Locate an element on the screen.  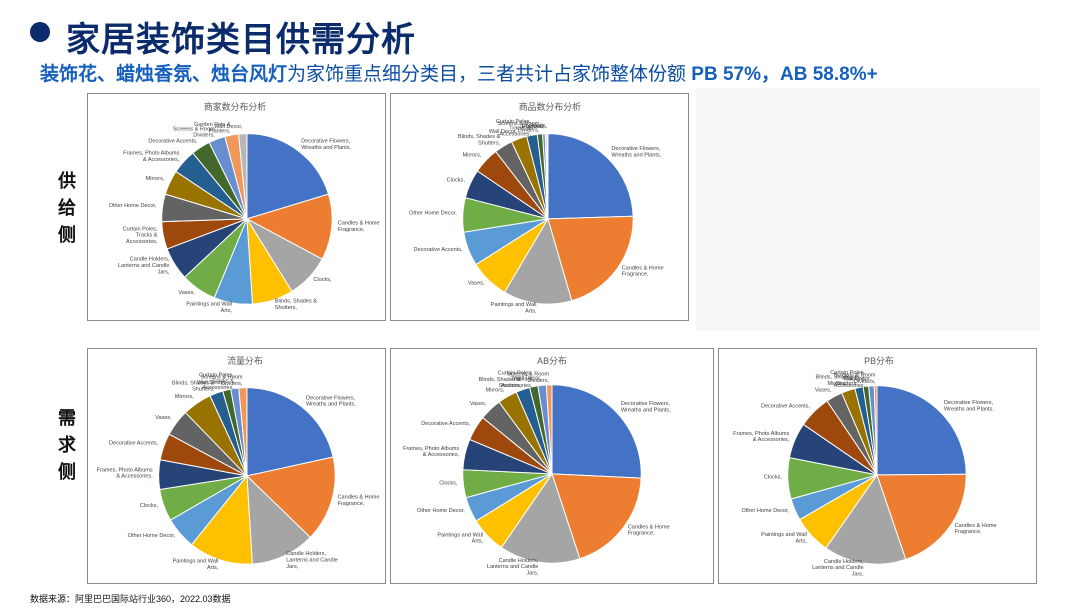
chart-title: 流量分布 is located at coordinates (245, 360).